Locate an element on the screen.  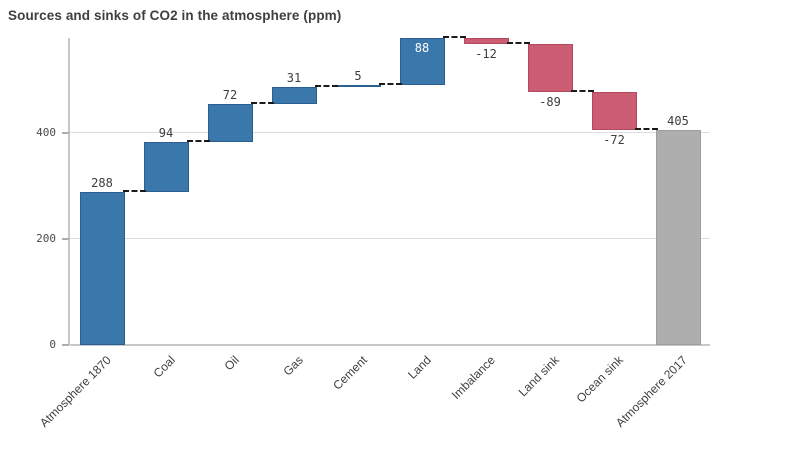
y-tick-label-400: 400 is located at coordinates (46, 132).